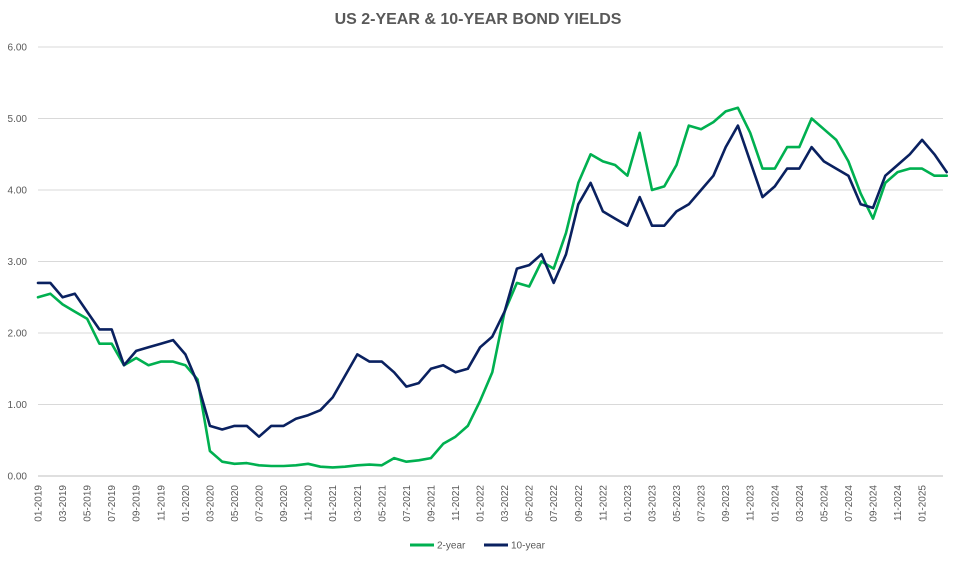  What do you see at coordinates (726, 503) in the screenshot?
I see `x-tick-label: 09-2023` at bounding box center [726, 503].